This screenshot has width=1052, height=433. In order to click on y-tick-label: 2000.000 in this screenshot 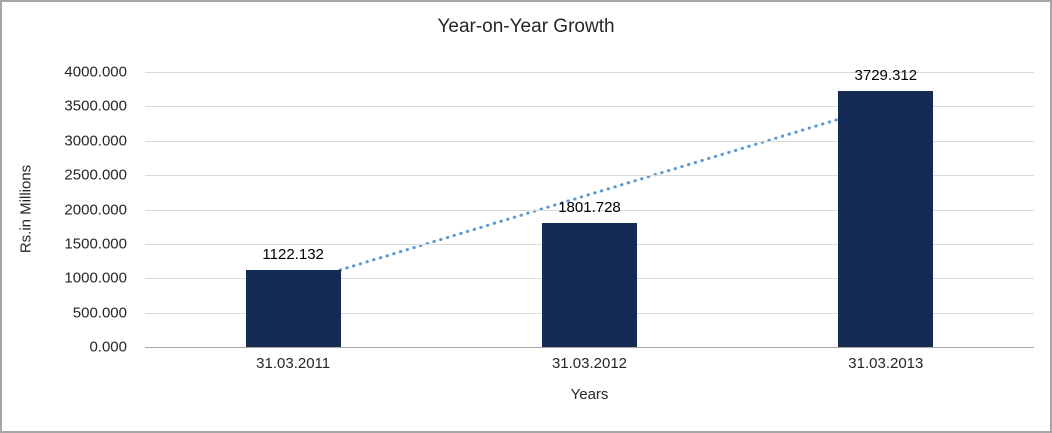, I will do `click(95, 209)`.